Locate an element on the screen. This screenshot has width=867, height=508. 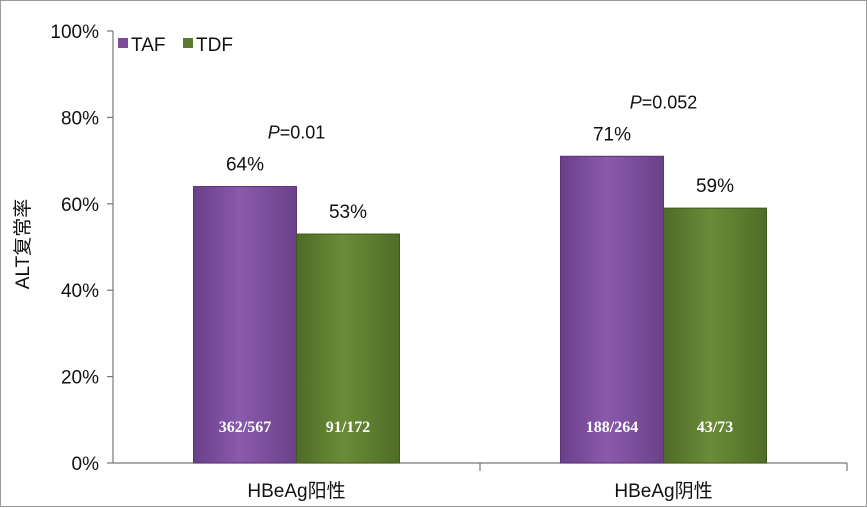
legend: TAF TDF is located at coordinates (175, 45).